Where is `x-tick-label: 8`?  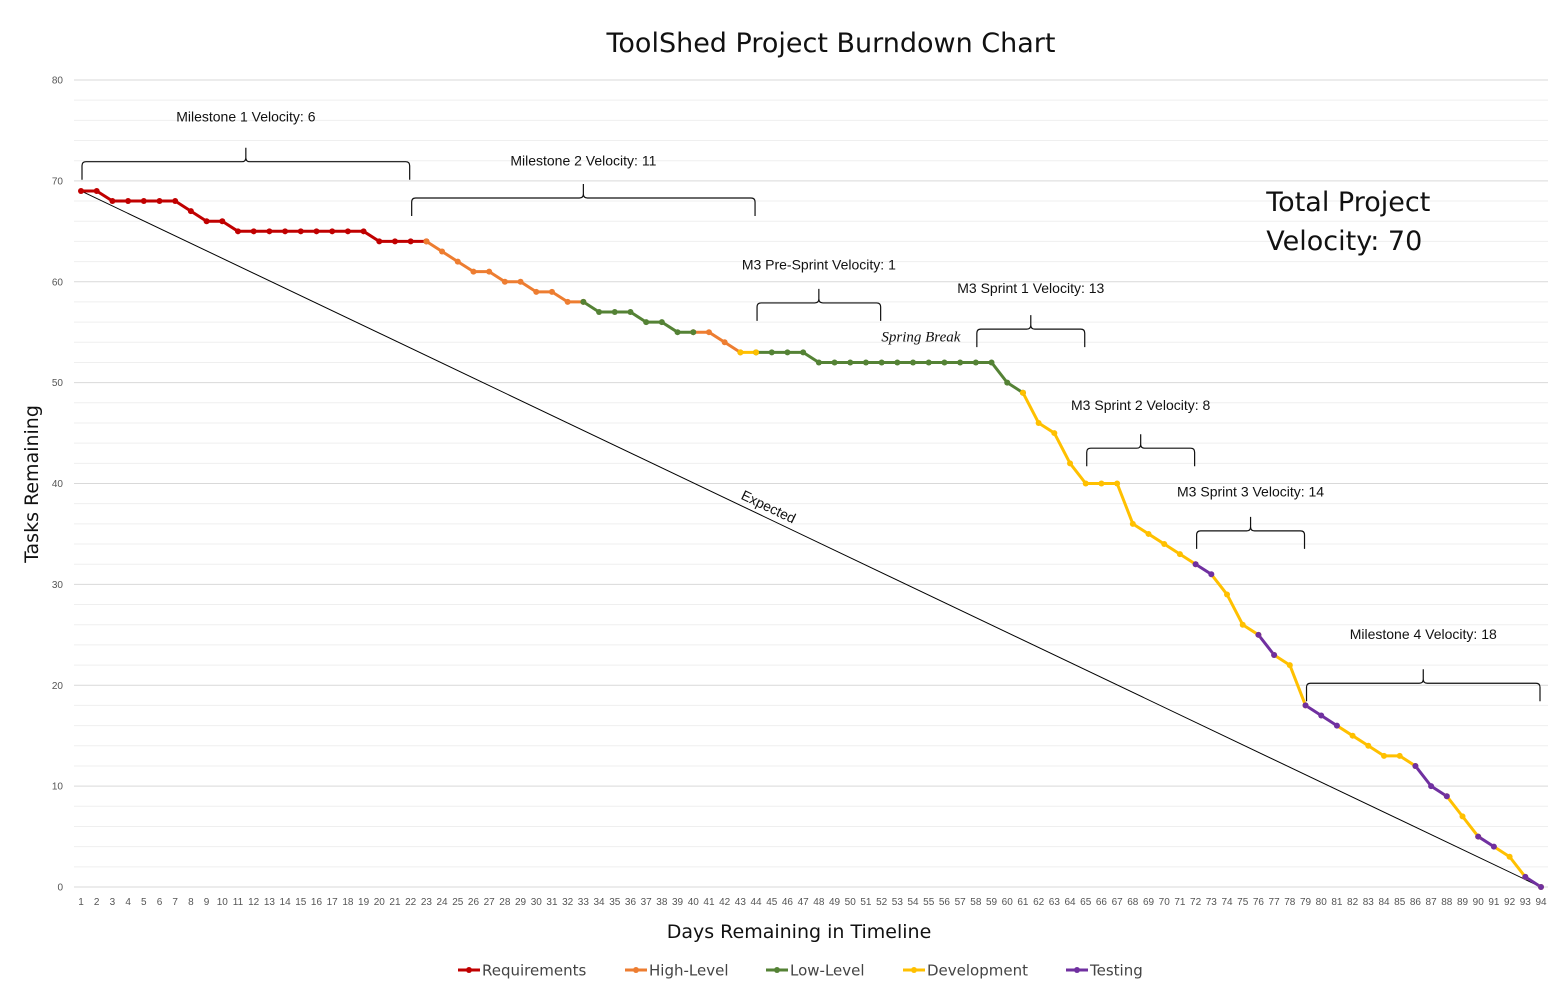 x-tick-label: 8 is located at coordinates (191, 902).